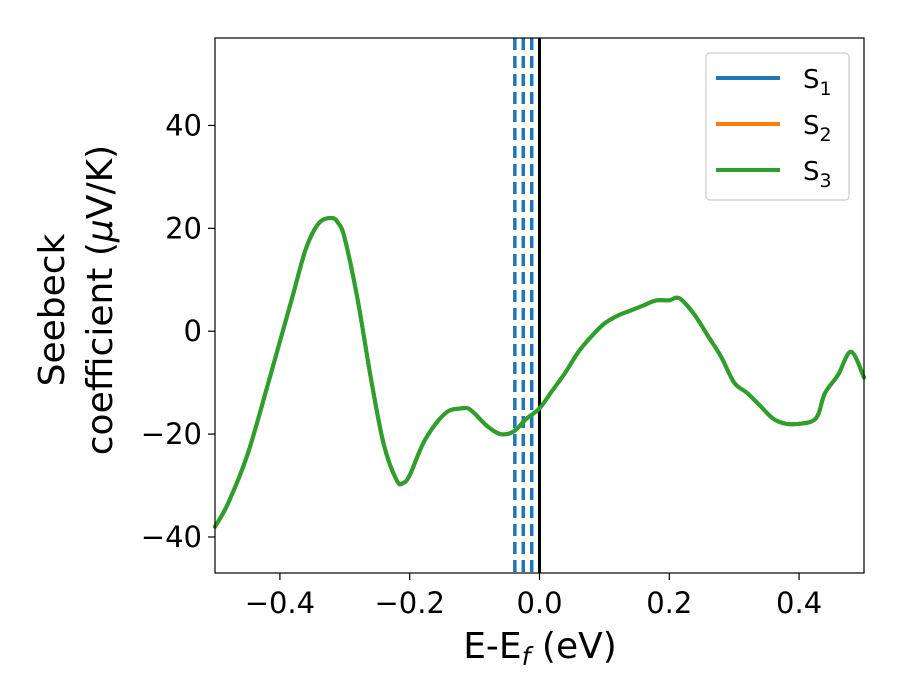  What do you see at coordinates (171, 537) in the screenshot?
I see `y-tick-label: −40` at bounding box center [171, 537].